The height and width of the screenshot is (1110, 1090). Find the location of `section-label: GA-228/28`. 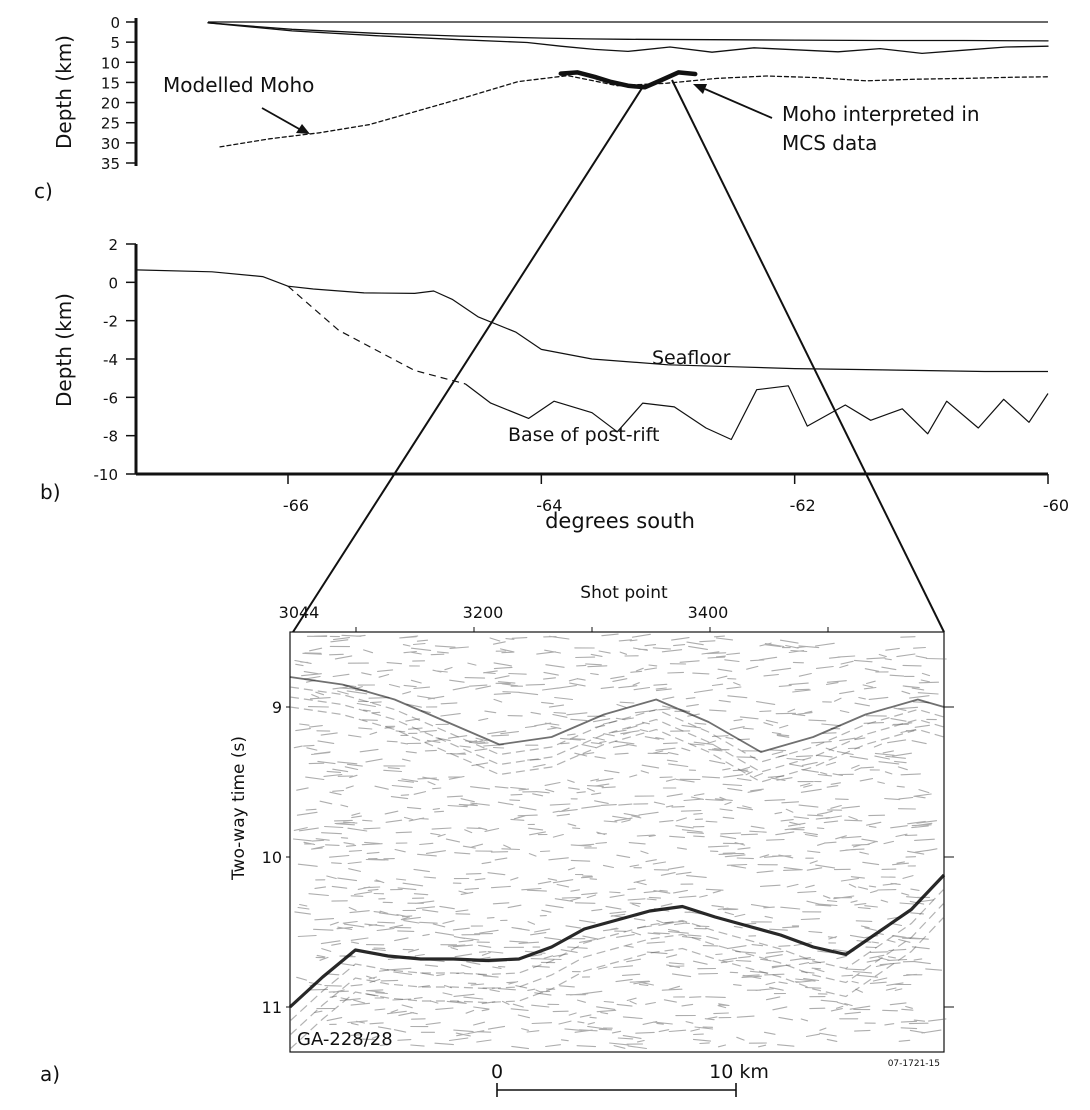

section-label: GA-228/28 is located at coordinates (345, 1039).